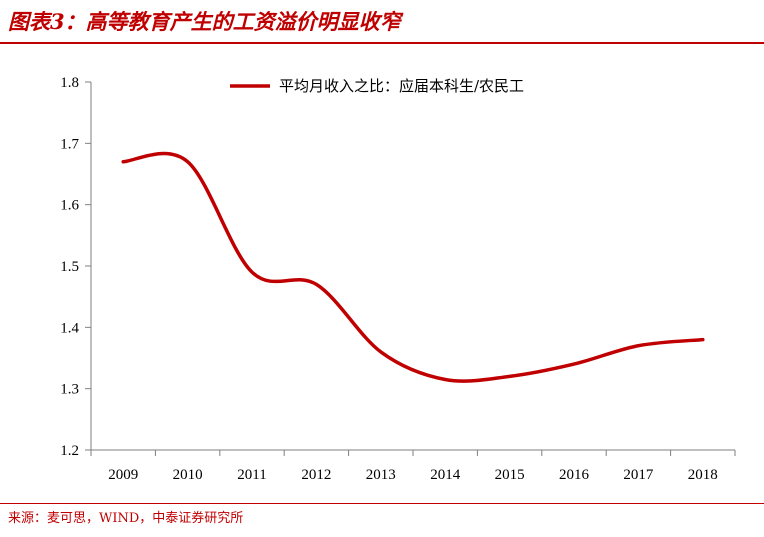  What do you see at coordinates (69, 328) in the screenshot?
I see `y-tick-label: 1.4` at bounding box center [69, 328].